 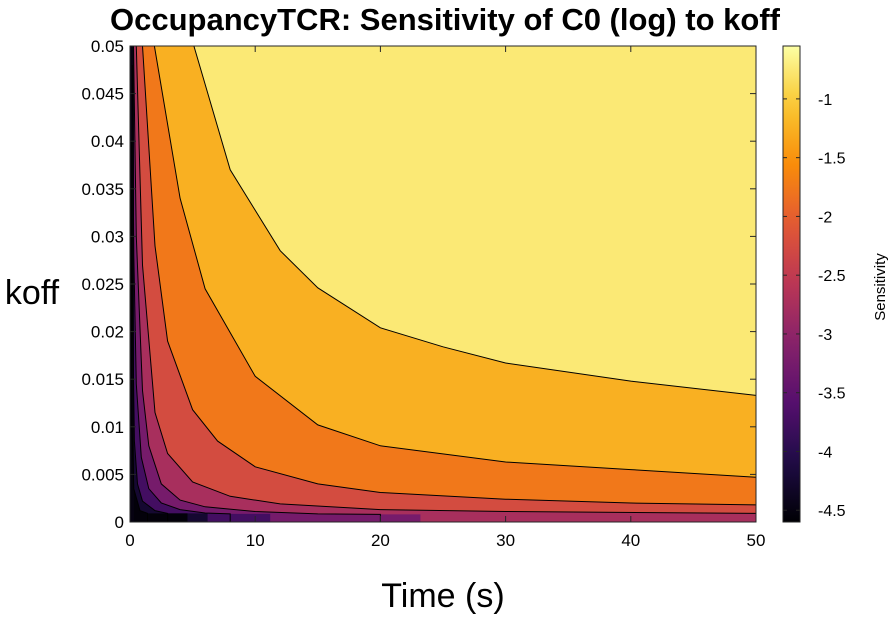 I want to click on contour-band, so click(x=200, y=284).